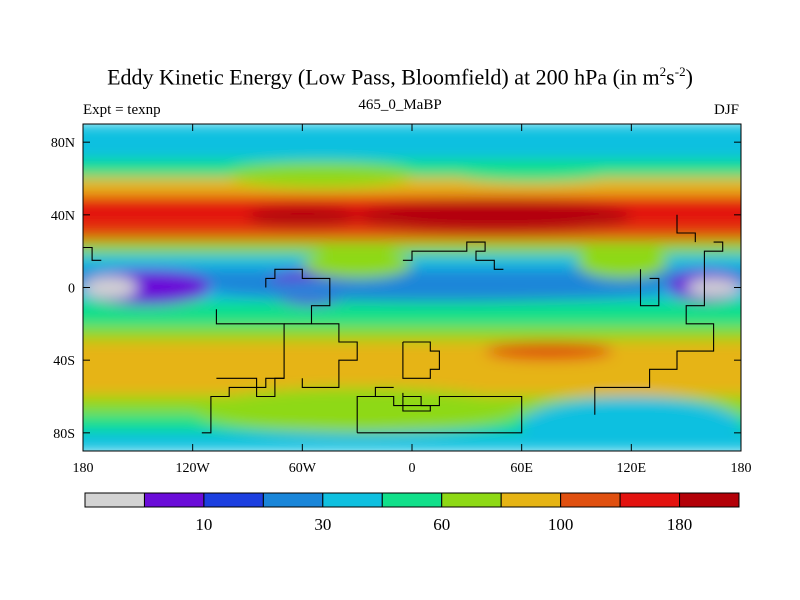 The image size is (800, 600). I want to click on y-tick-label: 40N, so click(63, 216).